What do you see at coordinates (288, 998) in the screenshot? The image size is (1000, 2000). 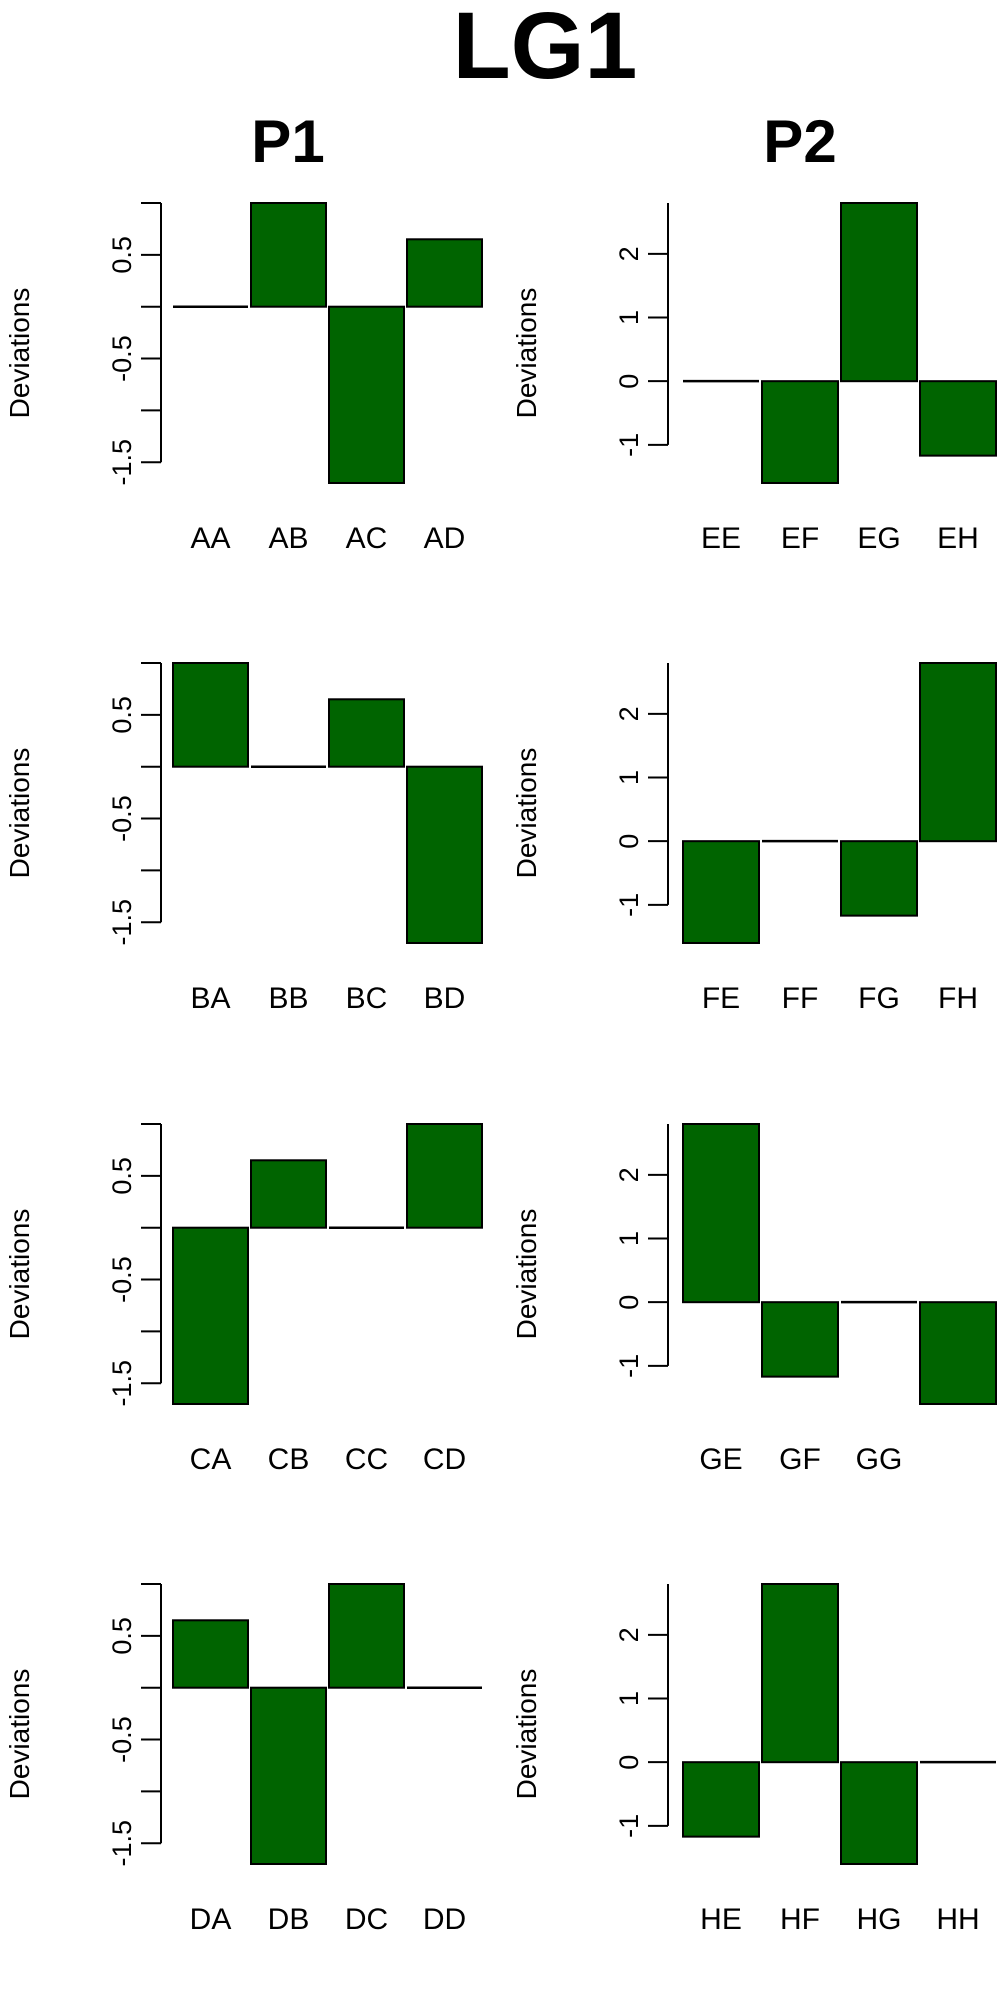 I see `category-label: BB` at bounding box center [288, 998].